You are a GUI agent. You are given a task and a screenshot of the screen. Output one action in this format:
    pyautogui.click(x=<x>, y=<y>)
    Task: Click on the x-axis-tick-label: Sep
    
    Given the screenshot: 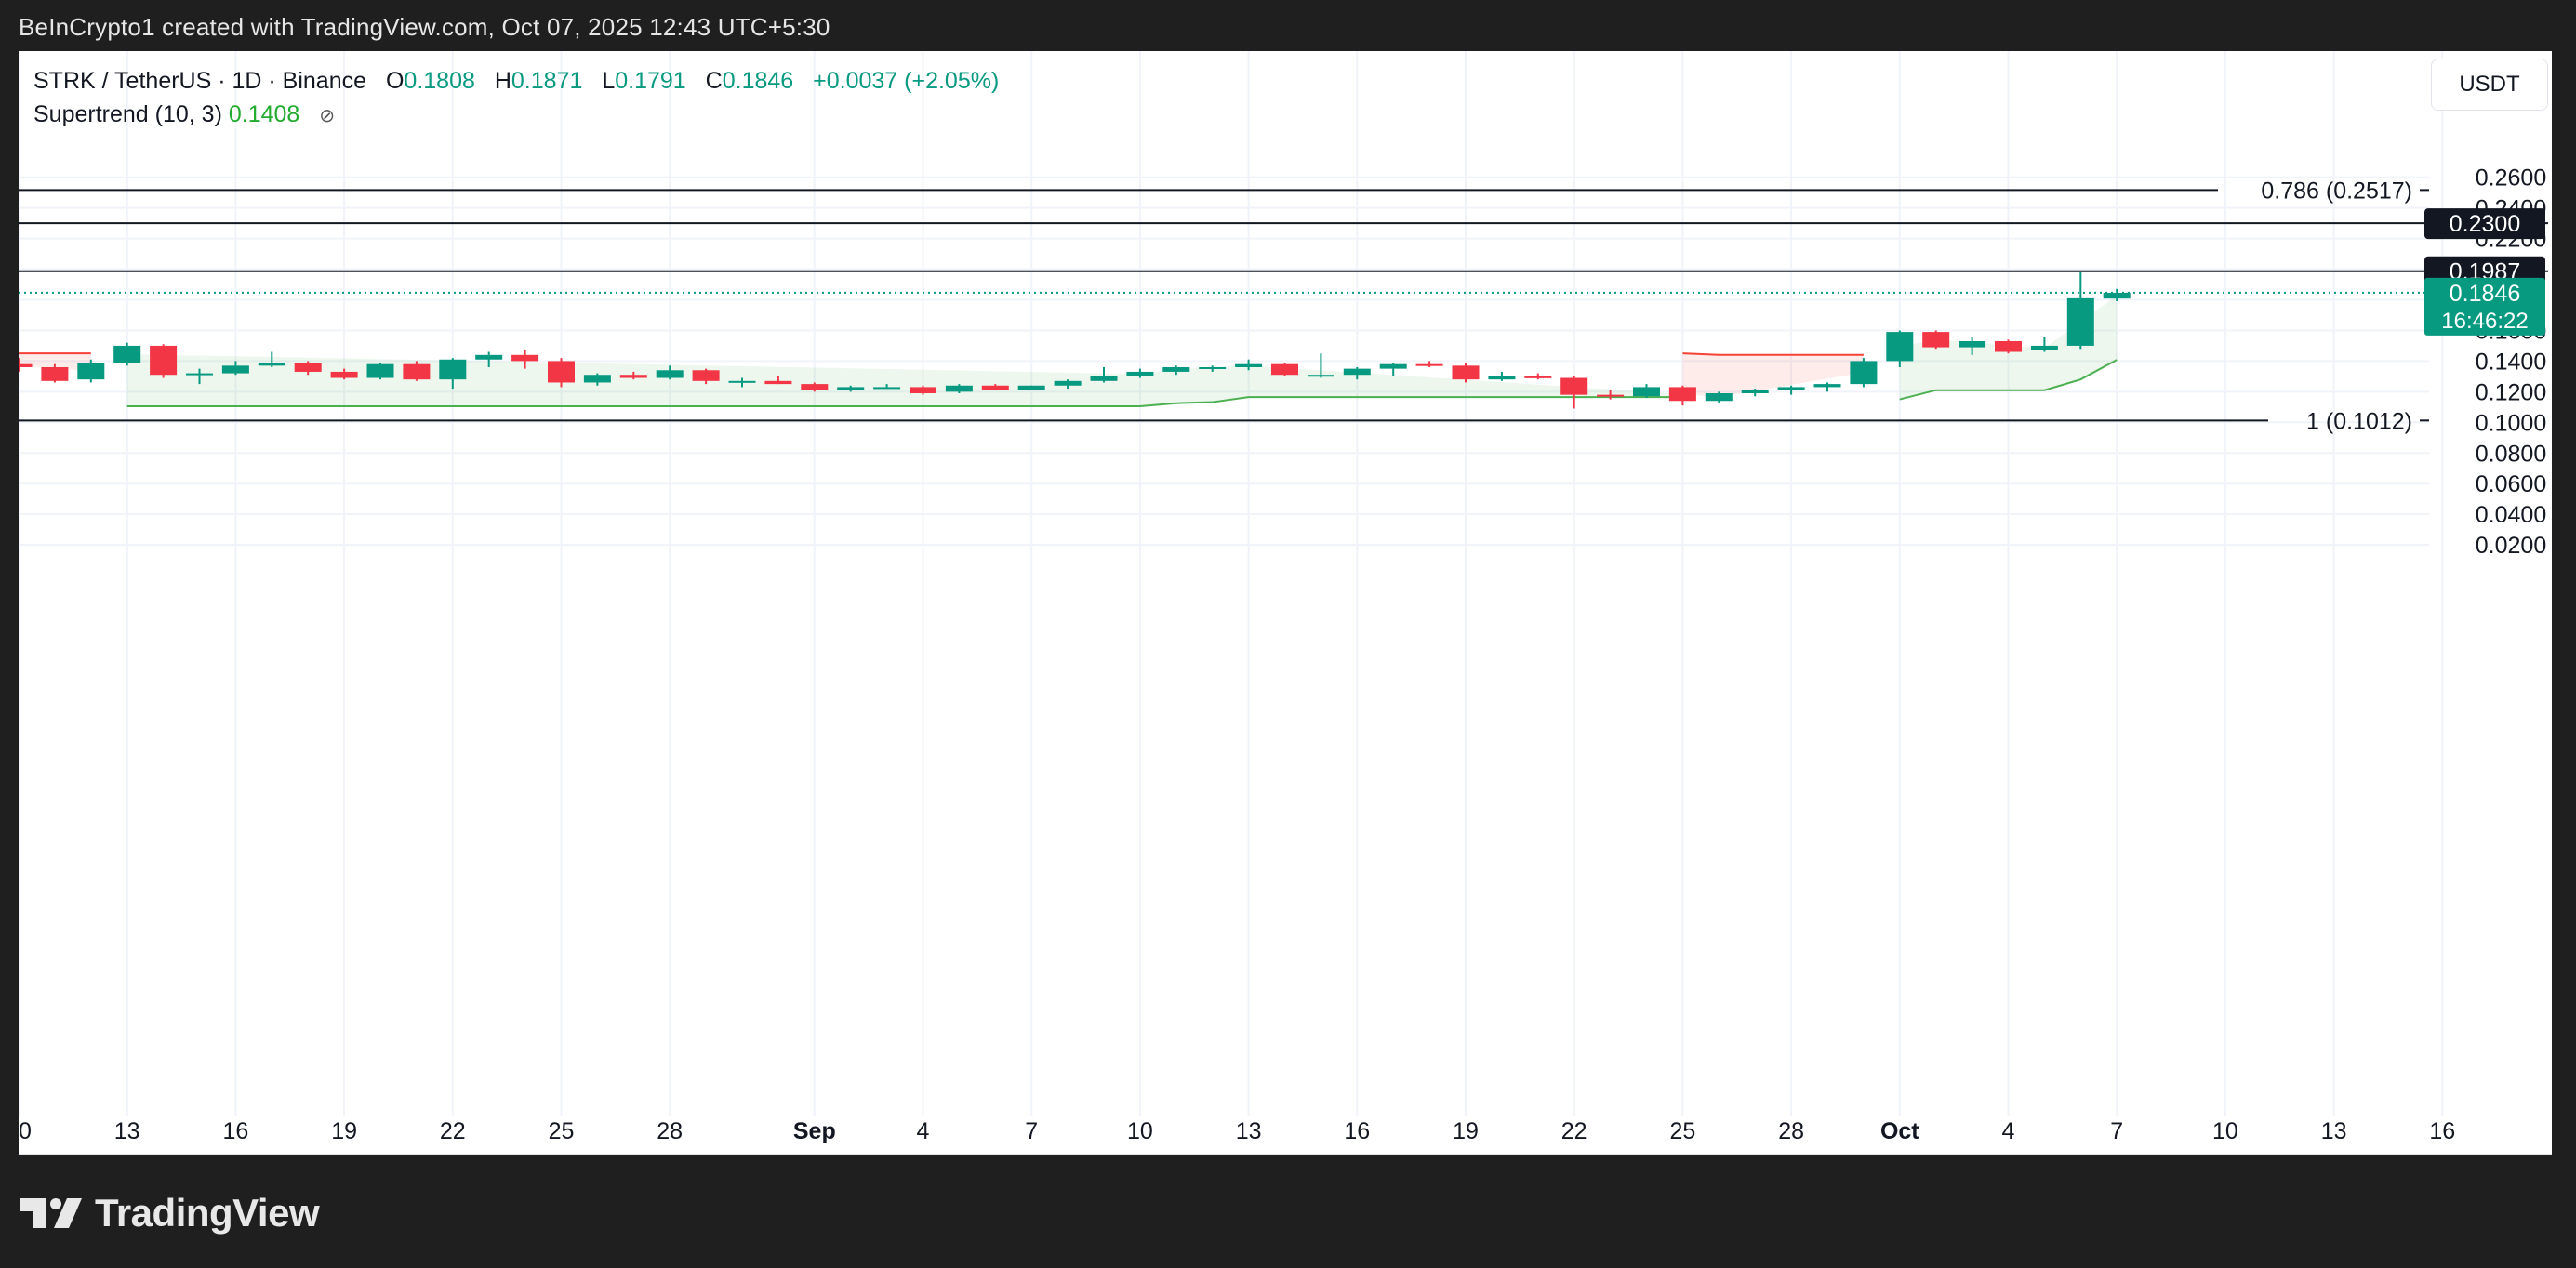 What is the action you would take?
    pyautogui.click(x=814, y=1131)
    